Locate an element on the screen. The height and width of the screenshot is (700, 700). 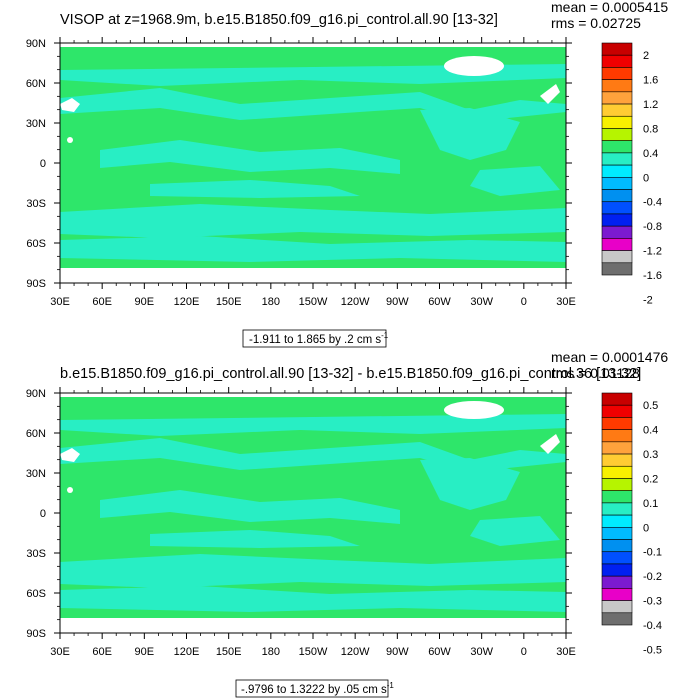
mean-stat: mean = 0.0001476 is located at coordinates (609, 357).